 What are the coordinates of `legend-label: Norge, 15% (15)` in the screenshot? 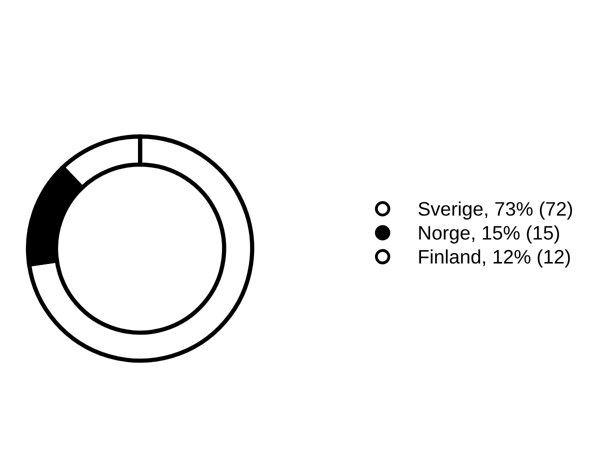 It's located at (489, 234).